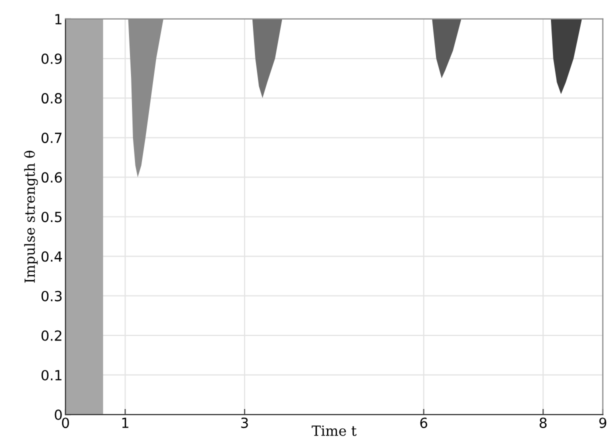 This screenshot has height=441, width=612. Describe the element at coordinates (52, 375) in the screenshot. I see `y-tick-label: 0.1` at that location.